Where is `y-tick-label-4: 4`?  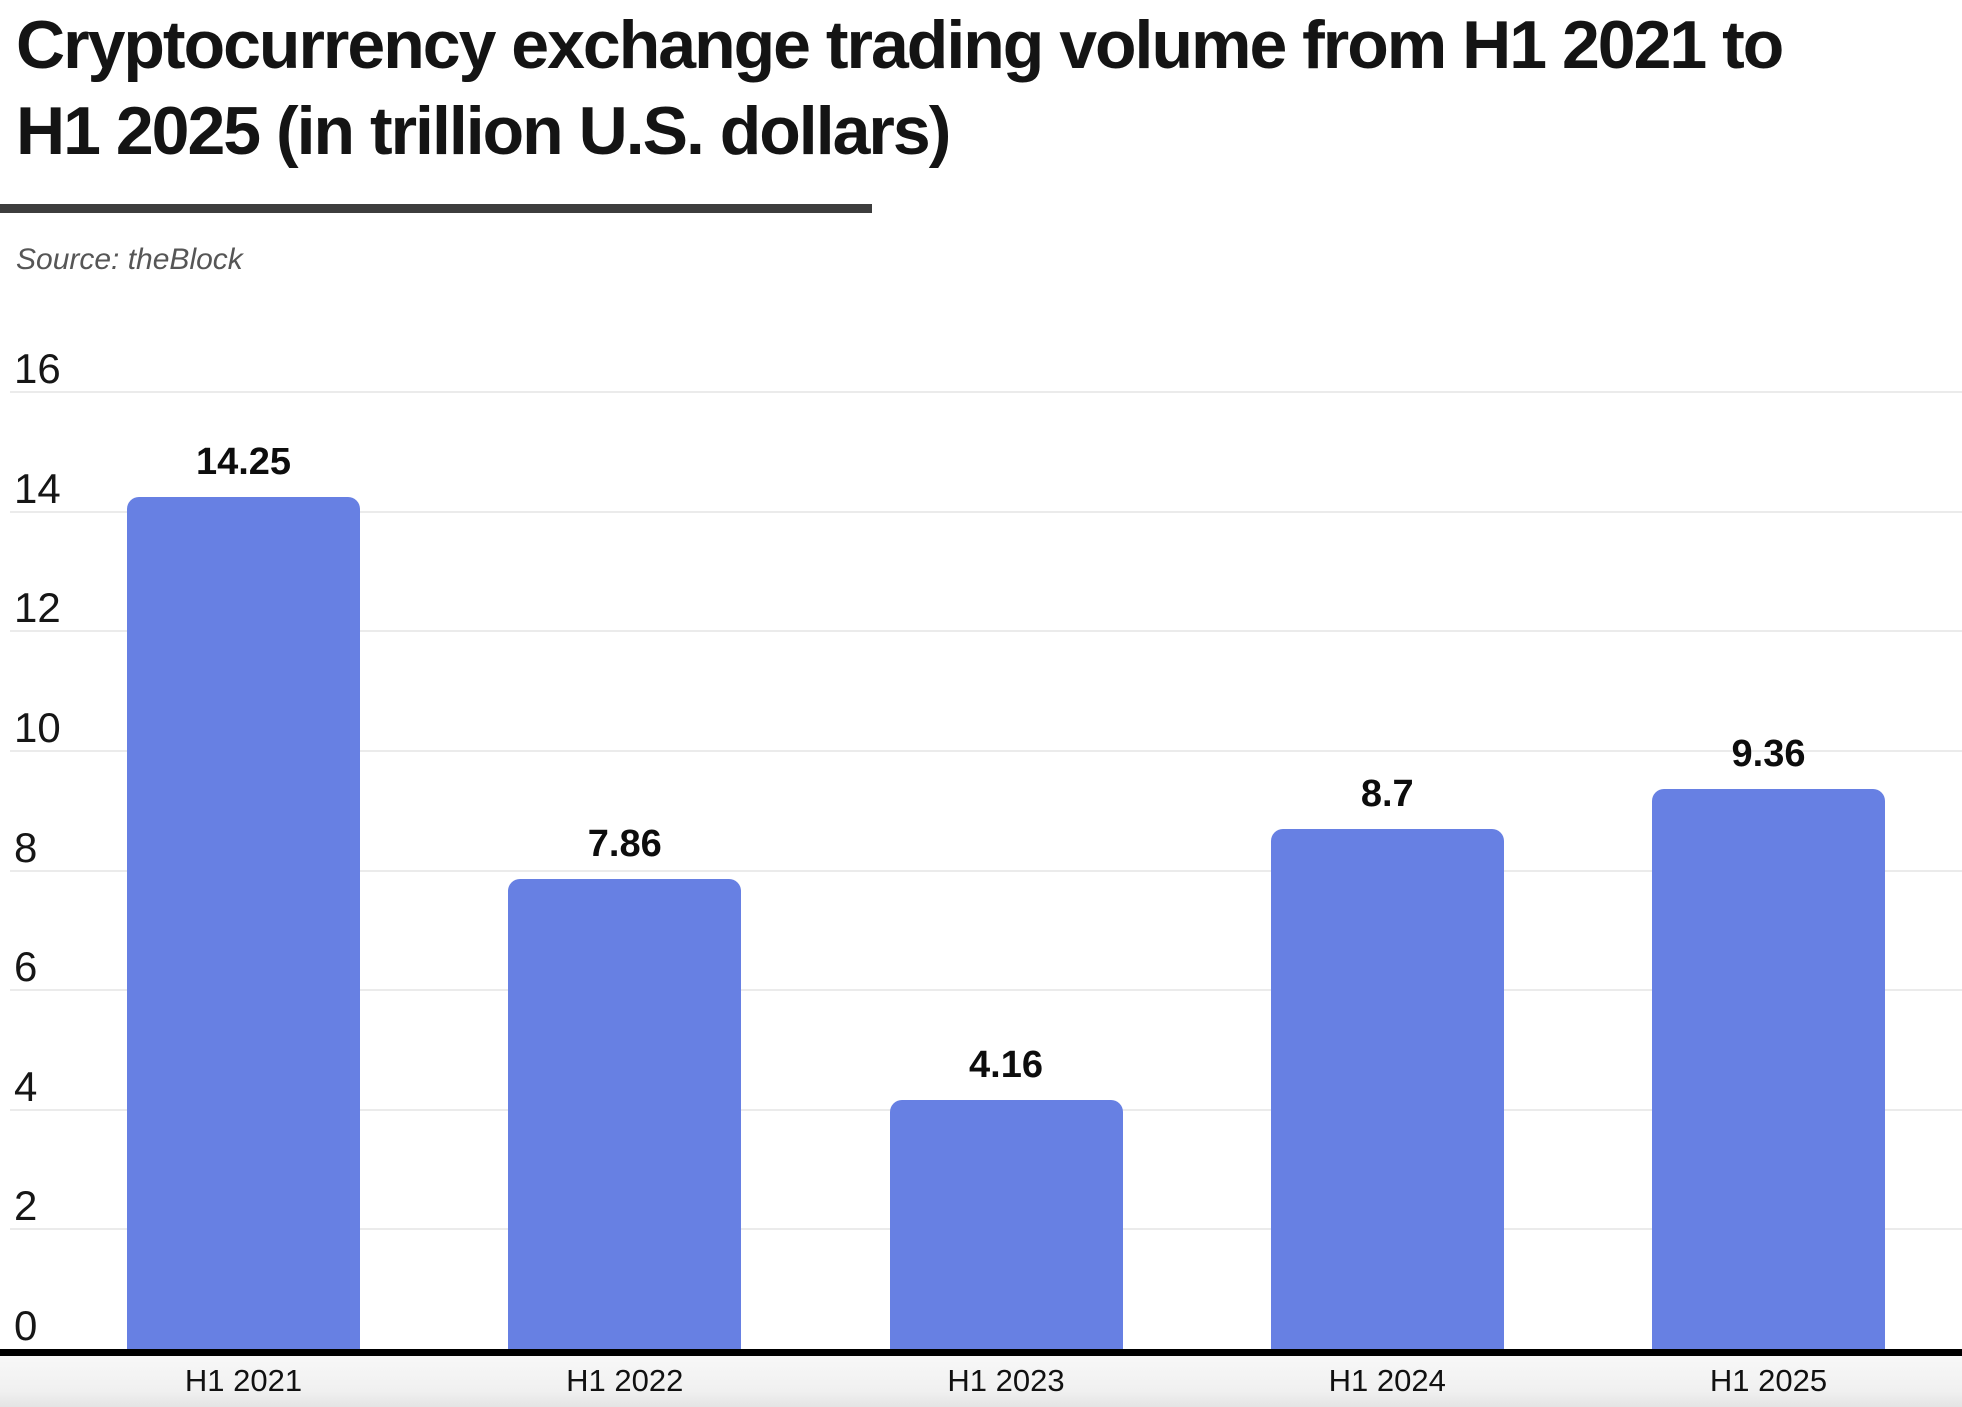 y-tick-label-4: 4 is located at coordinates (26, 1086).